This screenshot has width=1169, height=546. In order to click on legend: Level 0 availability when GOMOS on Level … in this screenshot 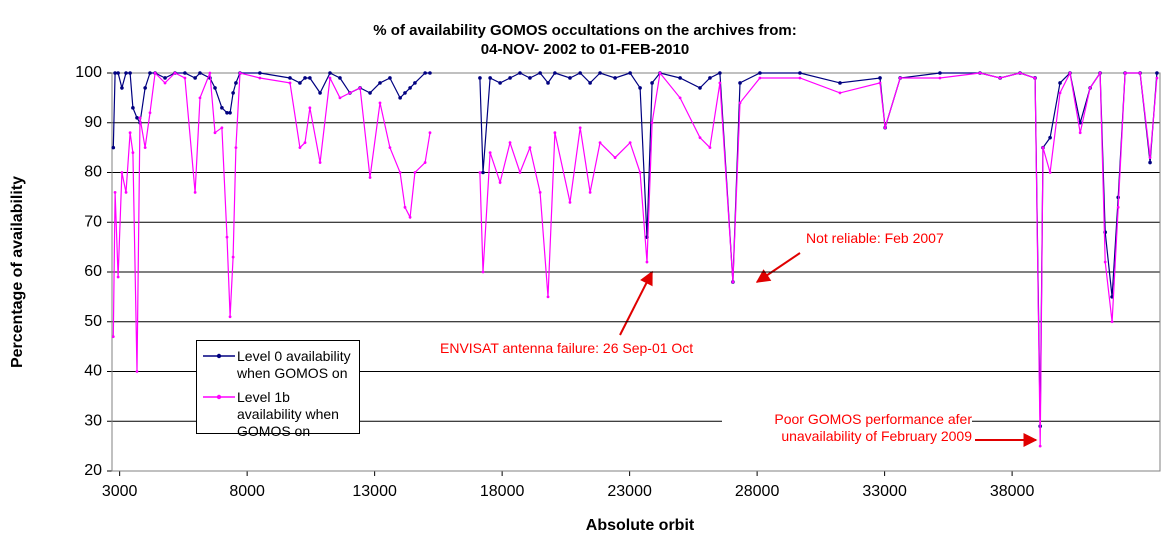, I will do `click(278, 389)`.